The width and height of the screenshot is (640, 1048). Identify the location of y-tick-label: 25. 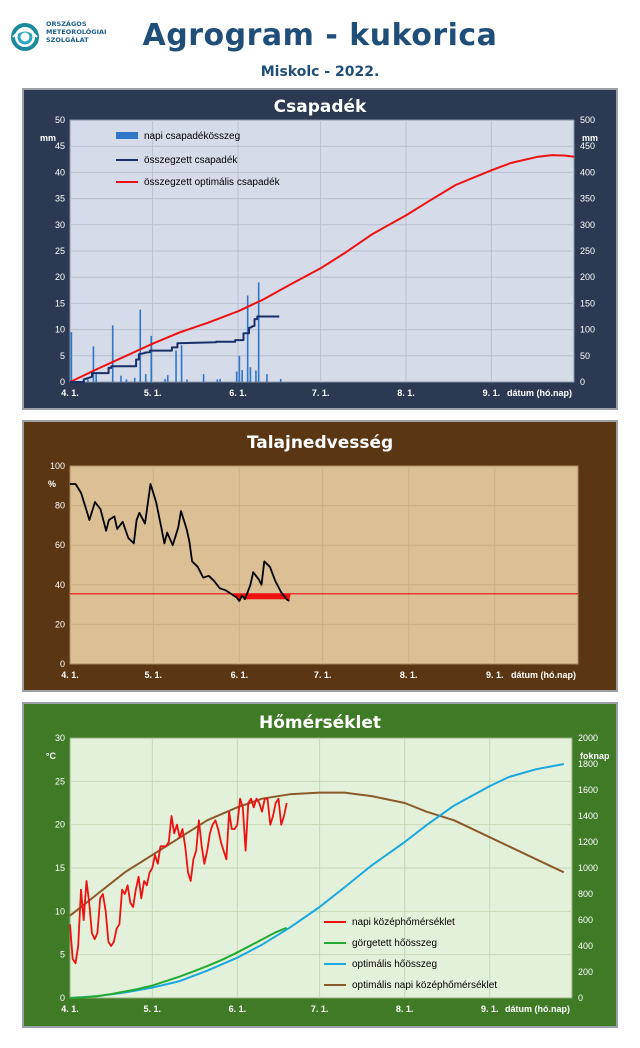
(60, 781).